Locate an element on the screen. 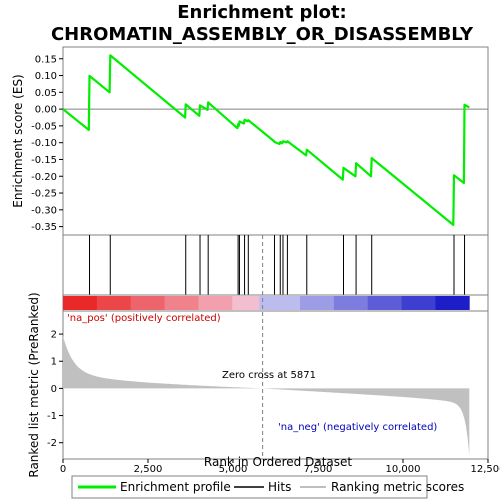  x-tick-label: 10,000 is located at coordinates (403, 469).